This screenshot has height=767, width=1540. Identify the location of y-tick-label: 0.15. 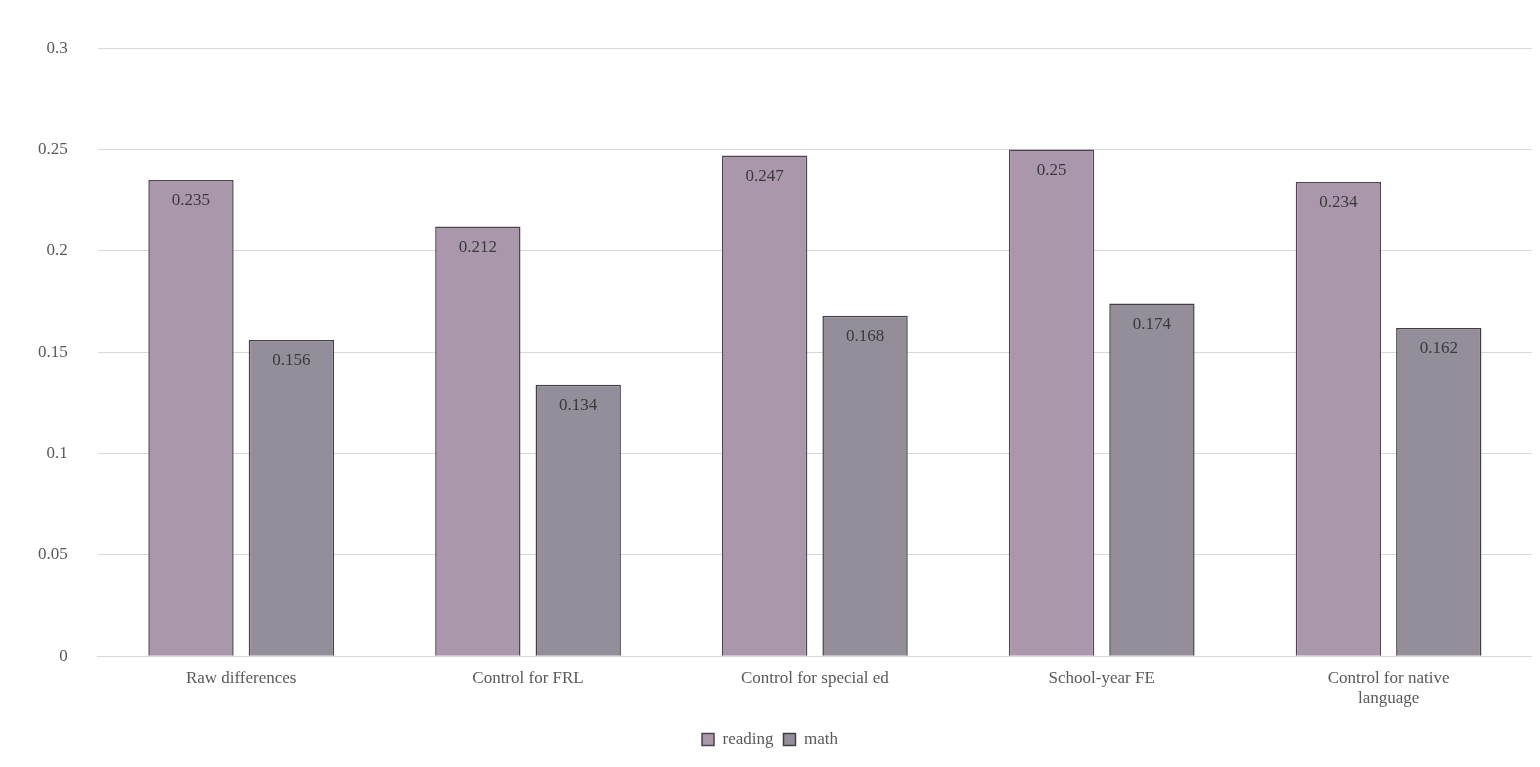
(53, 351).